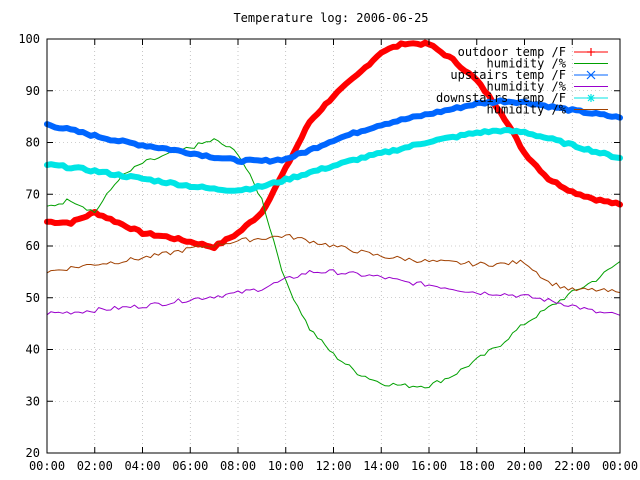 The image size is (640, 480). Describe the element at coordinates (512, 52) in the screenshot. I see `legend-label-0: outdoor temp /F` at that location.